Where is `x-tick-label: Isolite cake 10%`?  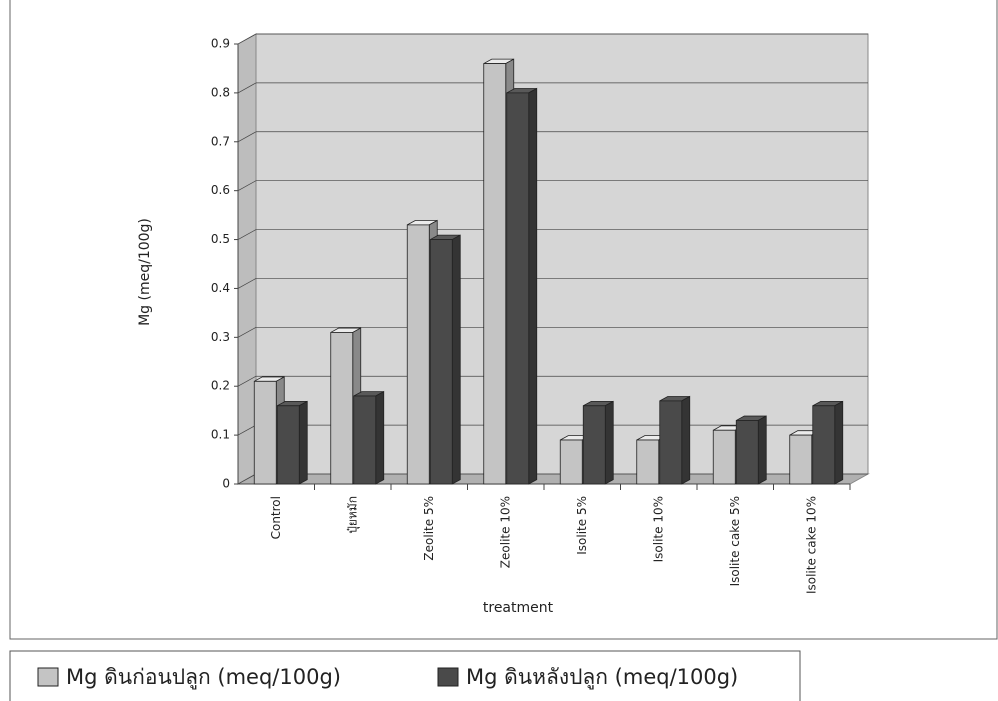 x-tick-label: Isolite cake 10% is located at coordinates (811, 545).